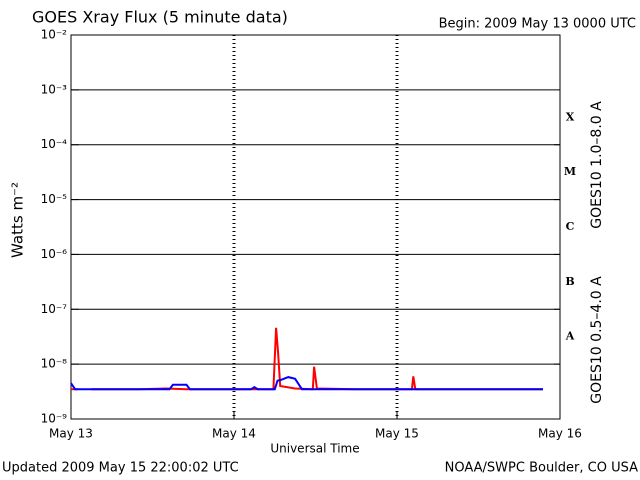 The image size is (640, 480). What do you see at coordinates (570, 171) in the screenshot?
I see `flare-class-label: M` at bounding box center [570, 171].